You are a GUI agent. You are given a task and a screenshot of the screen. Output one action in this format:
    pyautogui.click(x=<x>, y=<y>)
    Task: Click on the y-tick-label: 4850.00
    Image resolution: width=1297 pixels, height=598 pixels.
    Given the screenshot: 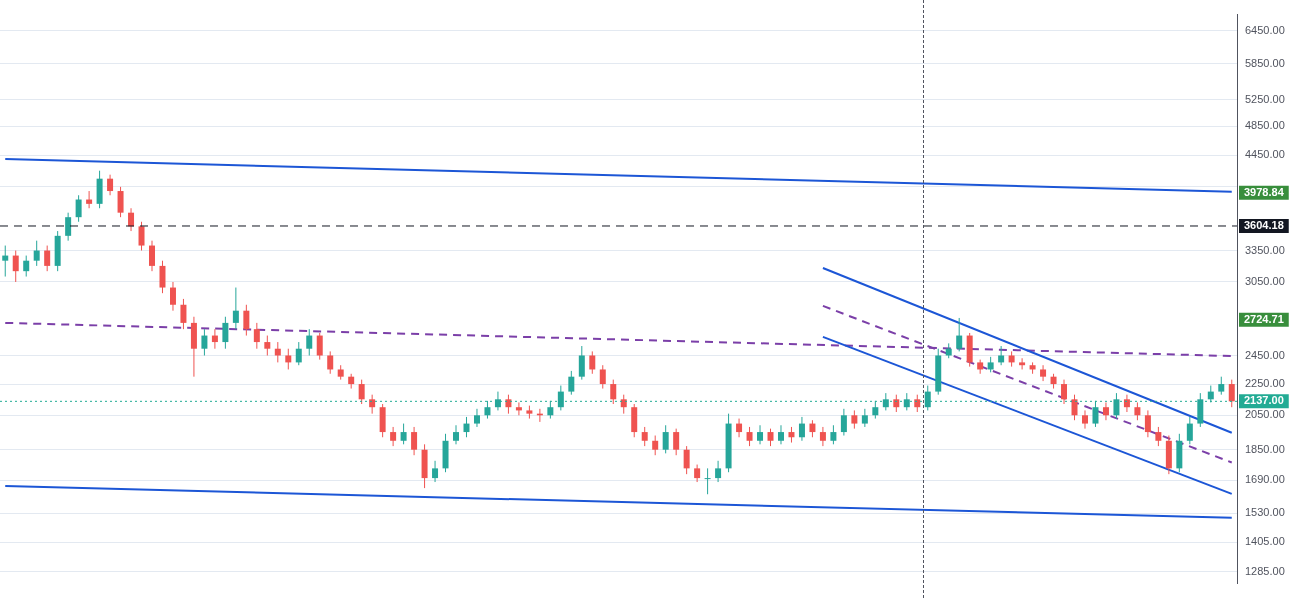 What is the action you would take?
    pyautogui.click(x=1265, y=125)
    